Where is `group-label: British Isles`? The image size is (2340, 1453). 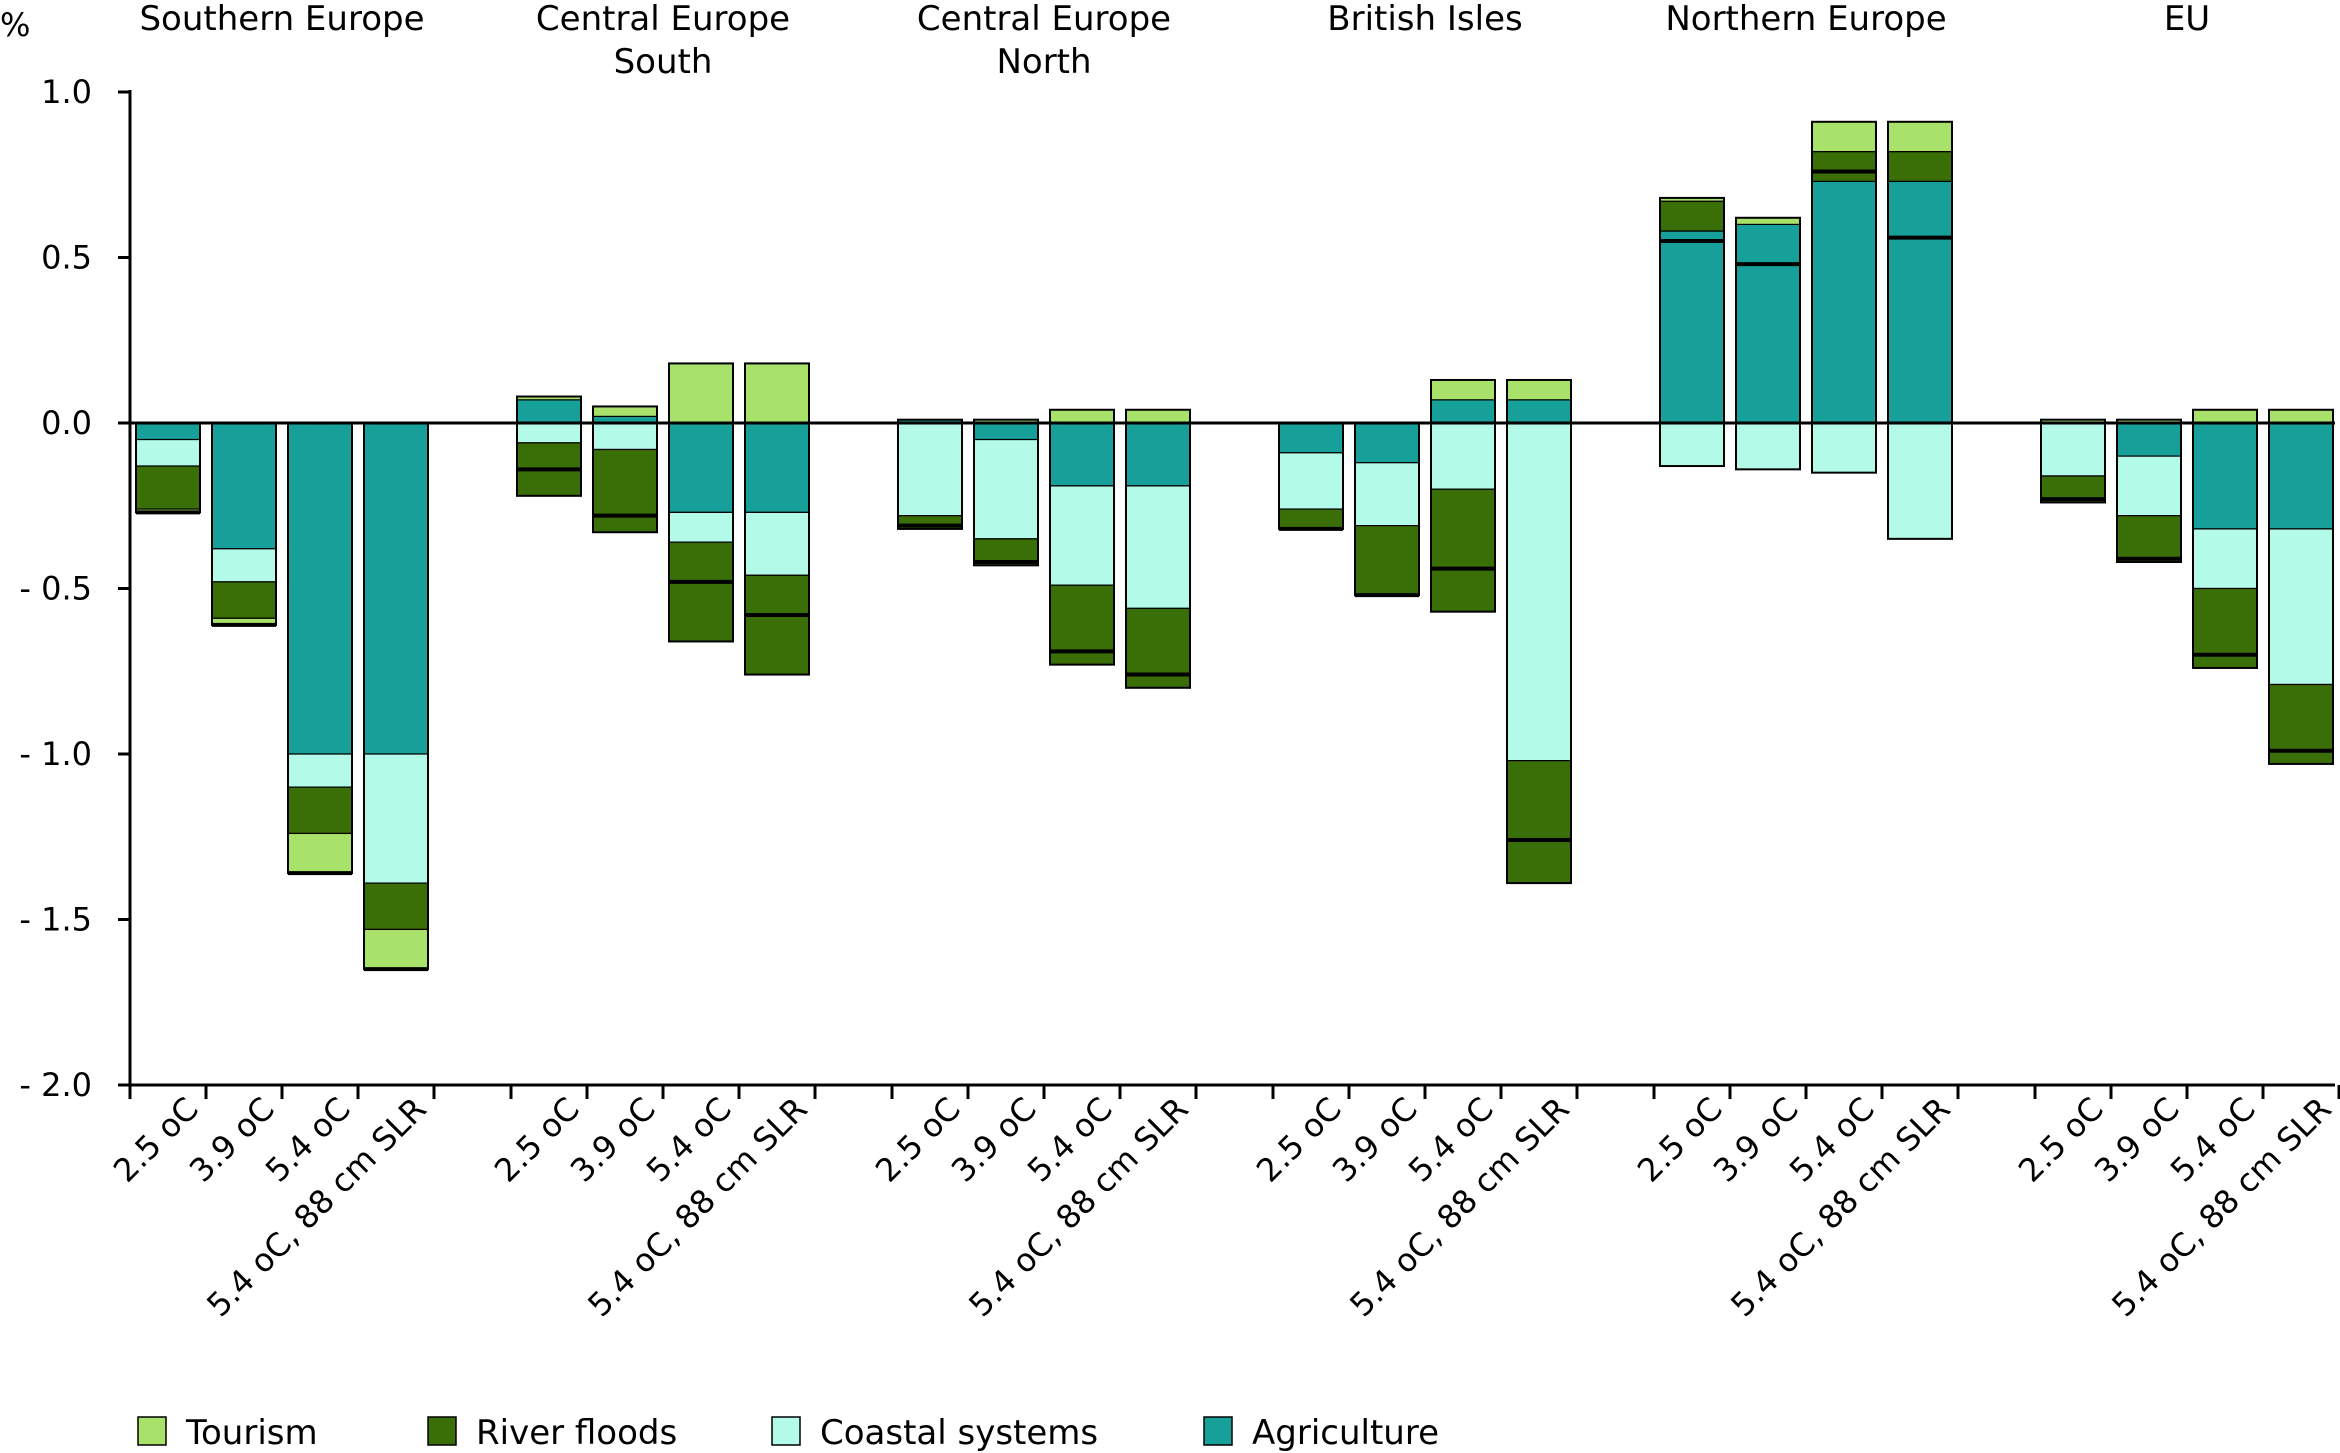
group-label: British Isles is located at coordinates (1424, 19).